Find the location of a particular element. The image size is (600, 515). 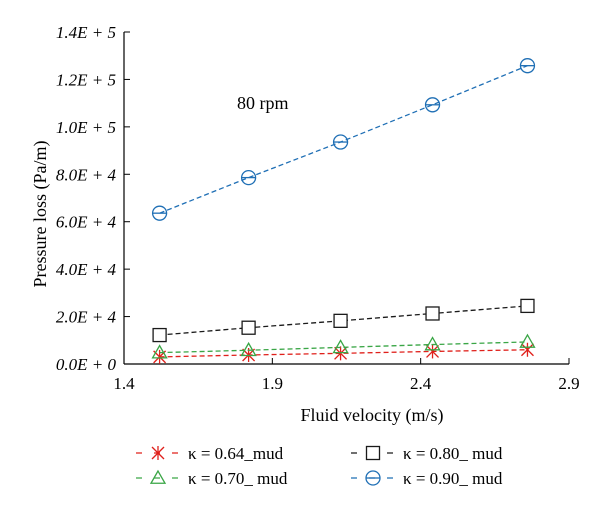

legend-item-triangle: κ = 0.70_ mud is located at coordinates (212, 478).